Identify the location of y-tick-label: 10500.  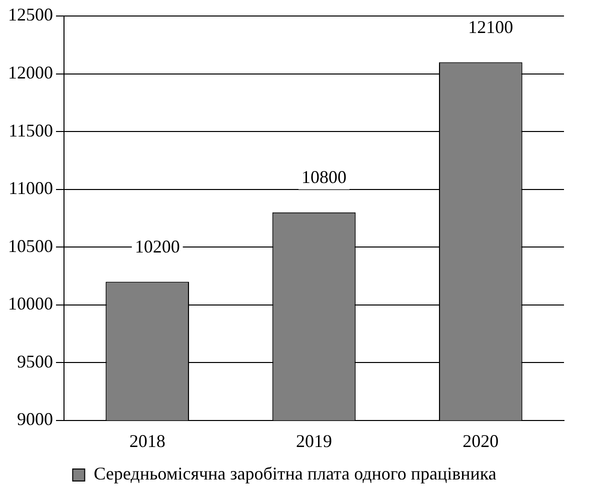
(30, 246).